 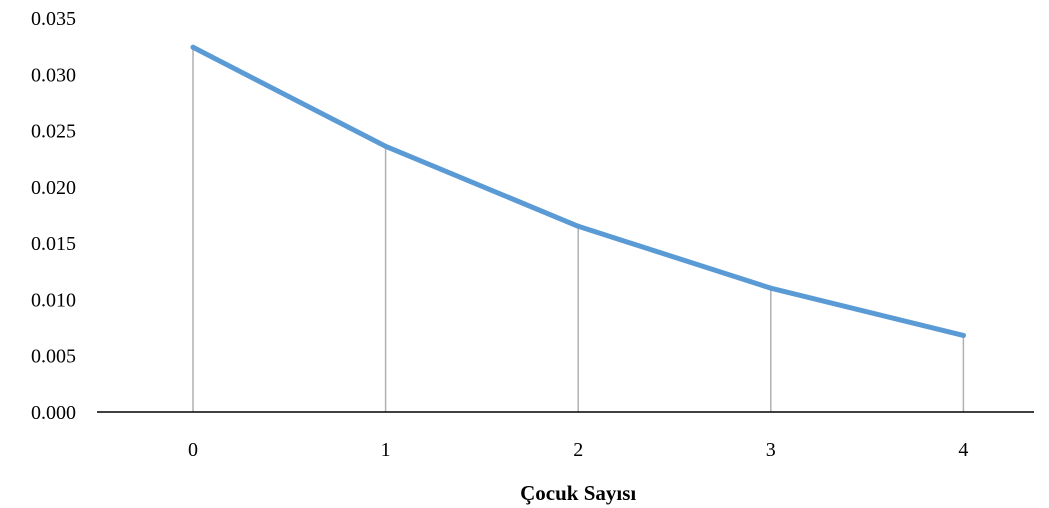 What do you see at coordinates (53, 132) in the screenshot?
I see `y-tick-label: 0.025` at bounding box center [53, 132].